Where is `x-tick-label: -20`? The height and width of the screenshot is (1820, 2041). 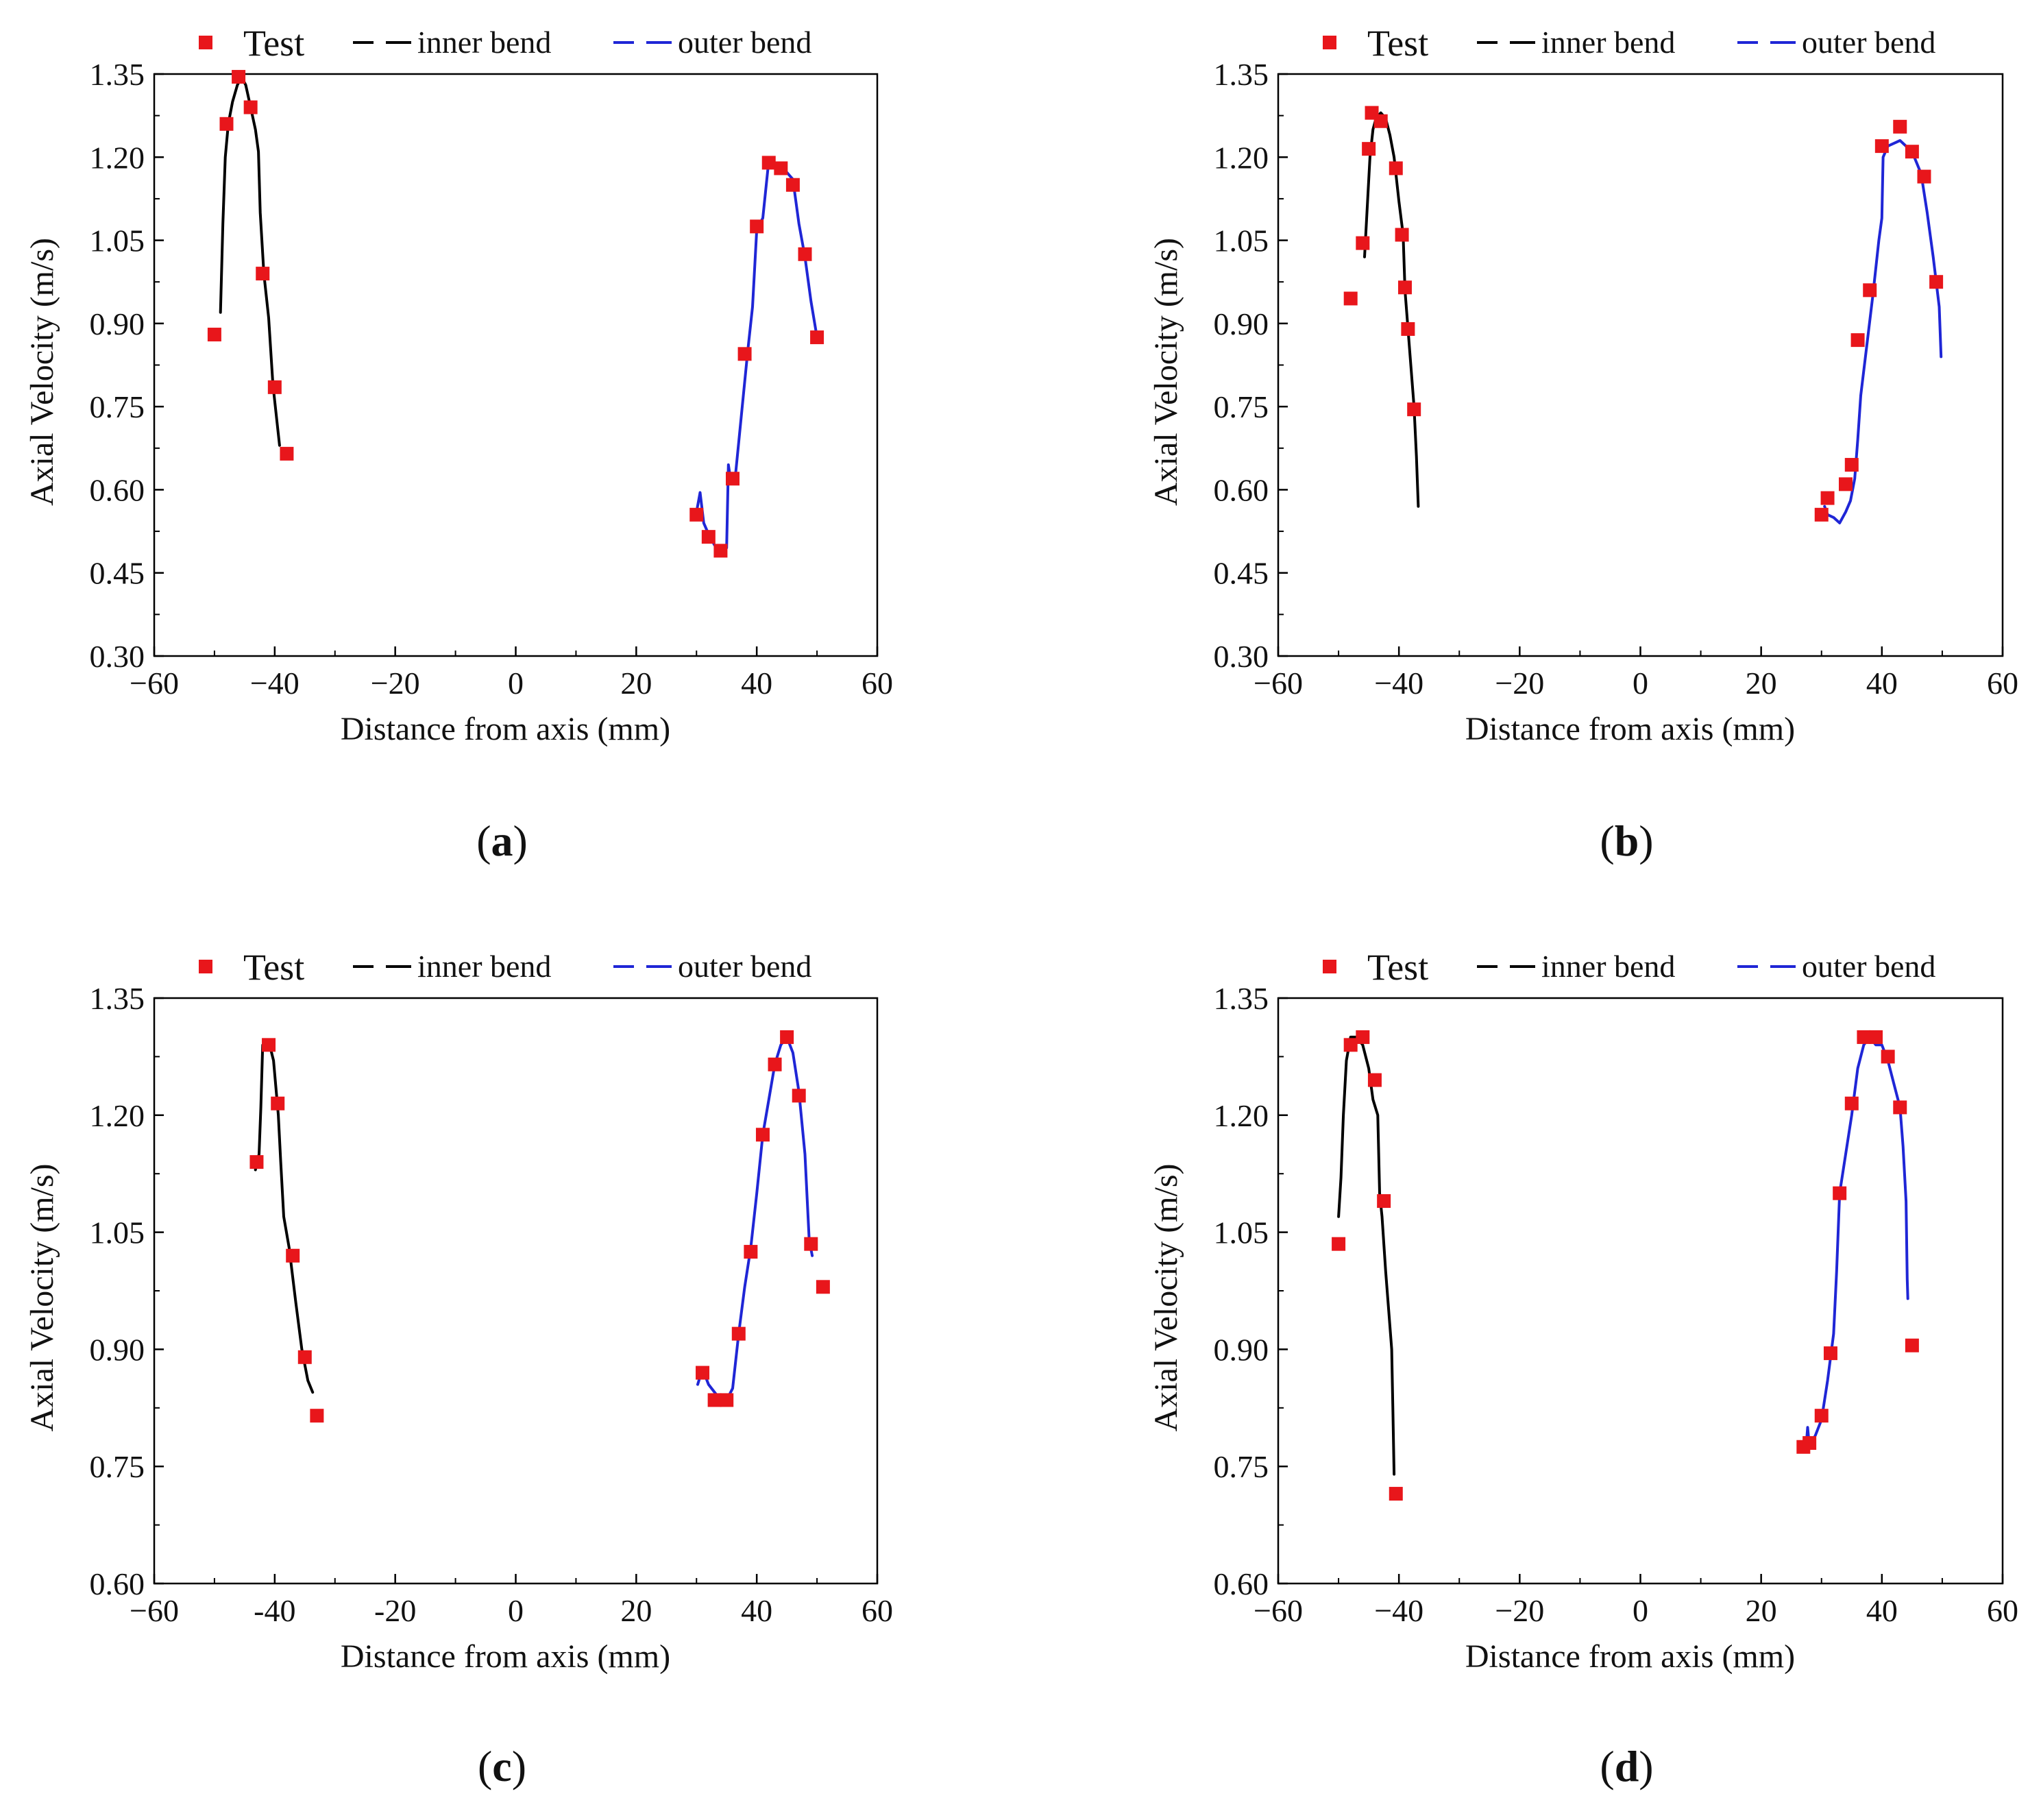 x-tick-label: -20 is located at coordinates (395, 1610).